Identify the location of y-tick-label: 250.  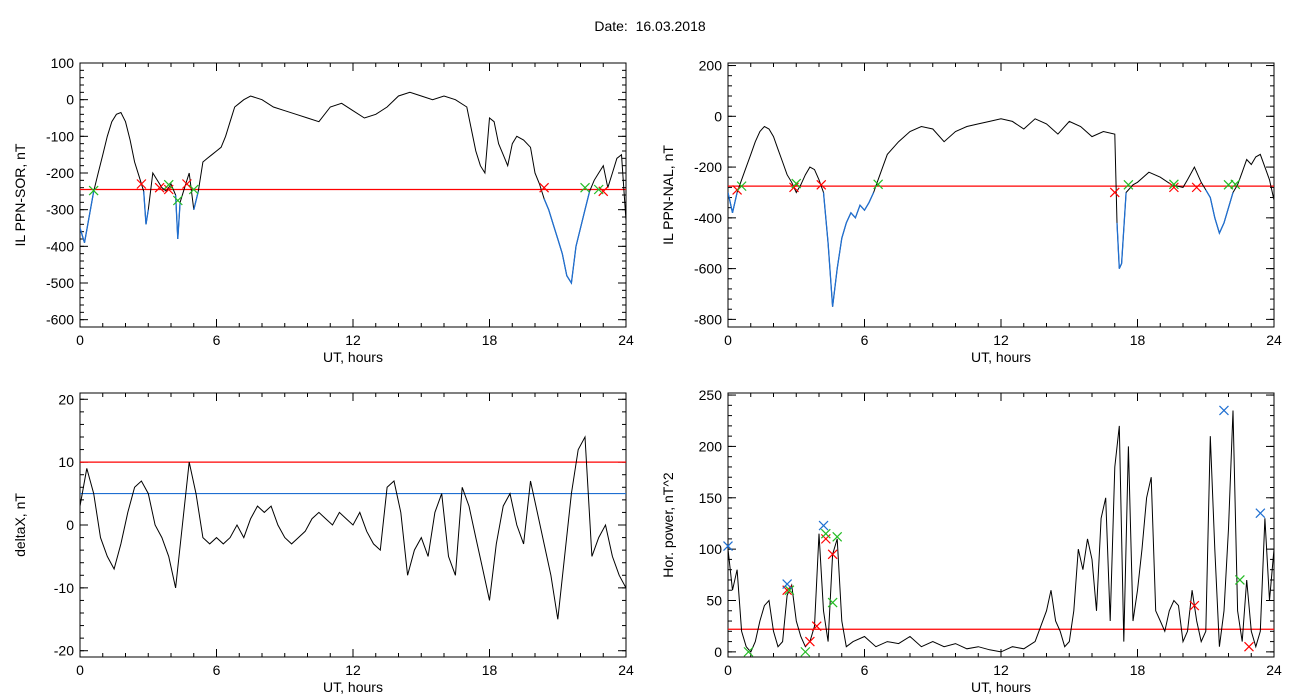
(711, 395).